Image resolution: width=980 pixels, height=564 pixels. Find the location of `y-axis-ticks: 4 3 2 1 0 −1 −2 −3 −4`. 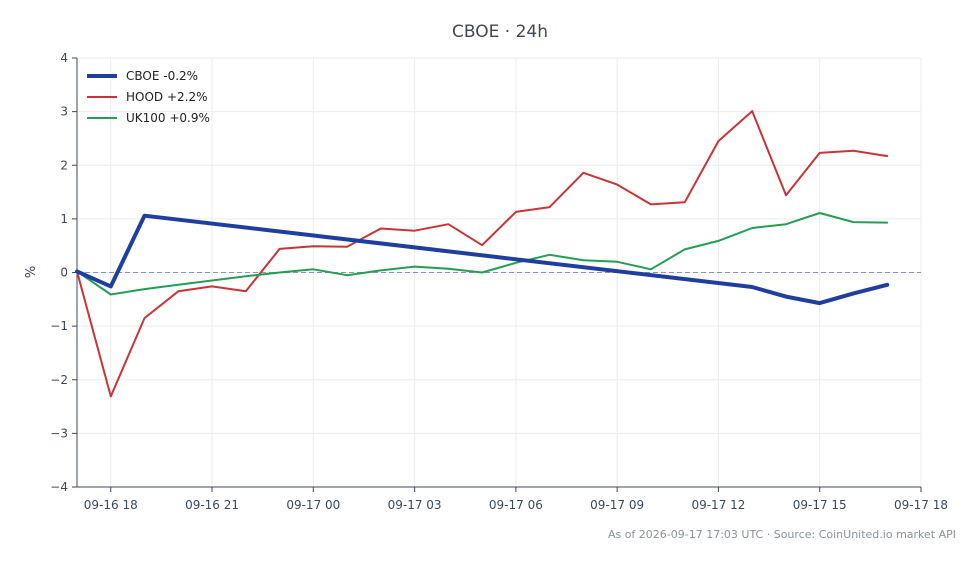

y-axis-ticks: 4 3 2 1 0 −1 −2 −3 −4 is located at coordinates (63, 272).